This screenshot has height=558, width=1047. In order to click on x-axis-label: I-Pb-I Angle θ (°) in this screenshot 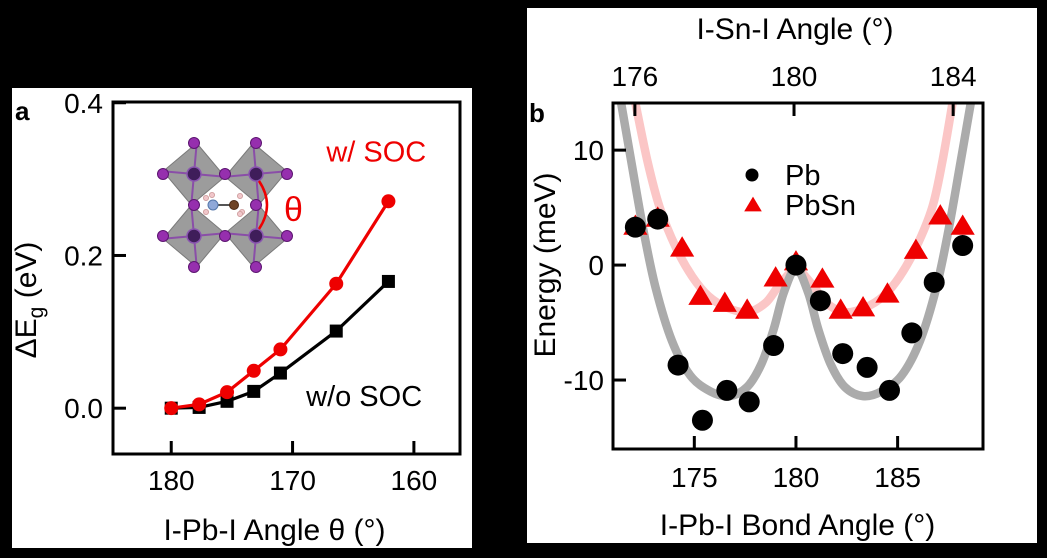, I will do `click(274, 530)`.